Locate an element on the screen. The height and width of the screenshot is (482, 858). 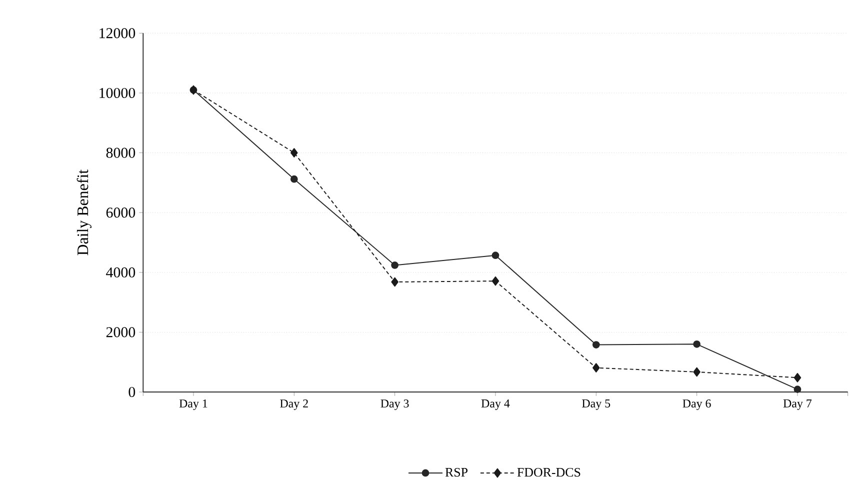
y-tick-label: 6000 is located at coordinates (121, 213).